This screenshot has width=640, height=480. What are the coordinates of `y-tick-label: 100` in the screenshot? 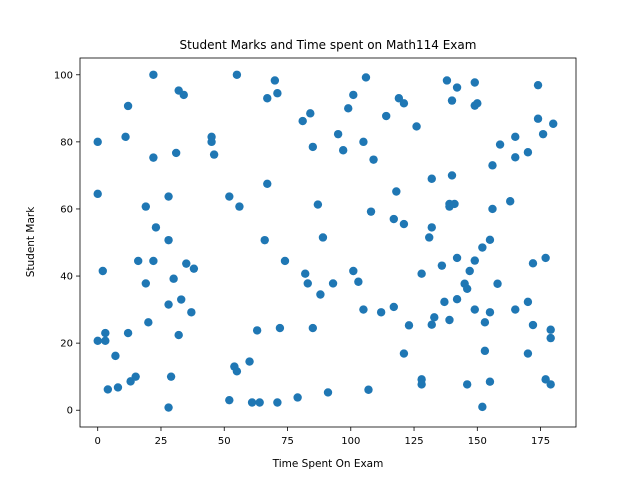 It's located at (63, 75).